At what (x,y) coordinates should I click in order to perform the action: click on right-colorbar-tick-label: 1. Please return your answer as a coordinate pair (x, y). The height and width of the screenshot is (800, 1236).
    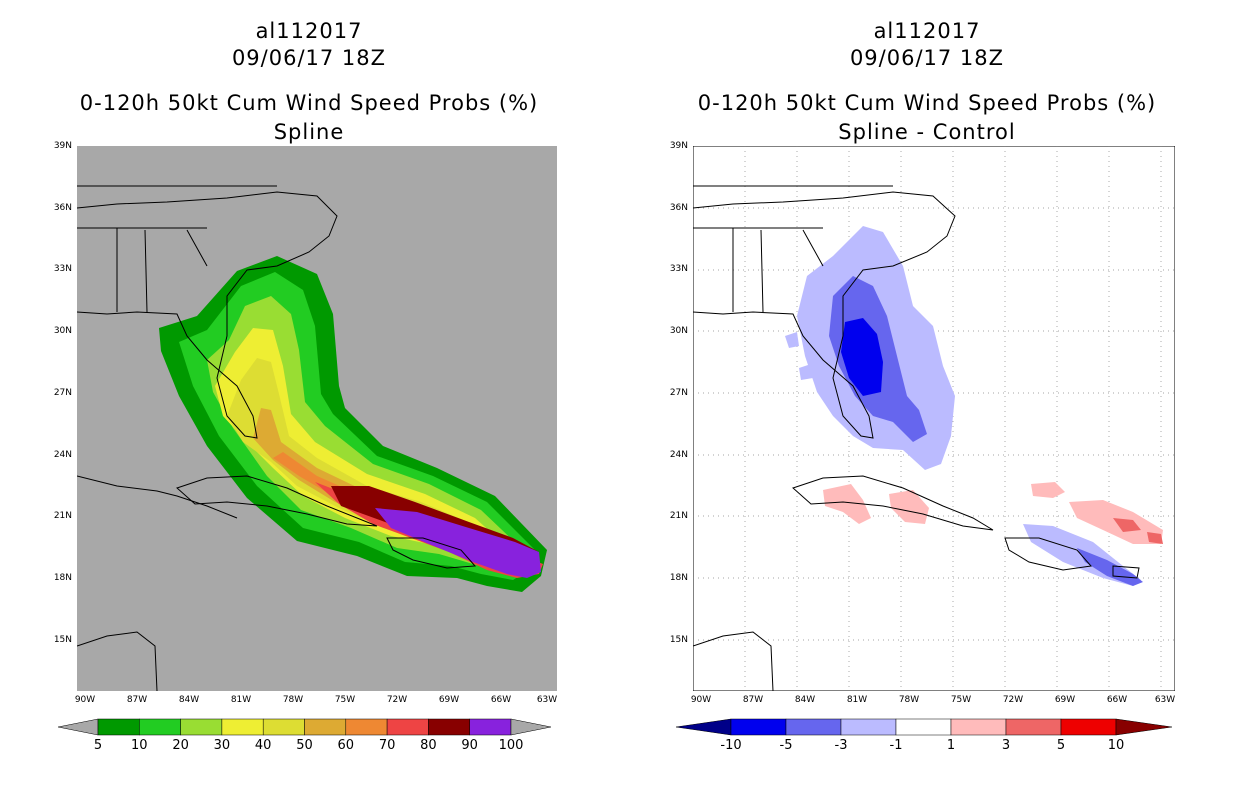
    Looking at the image, I should click on (951, 745).